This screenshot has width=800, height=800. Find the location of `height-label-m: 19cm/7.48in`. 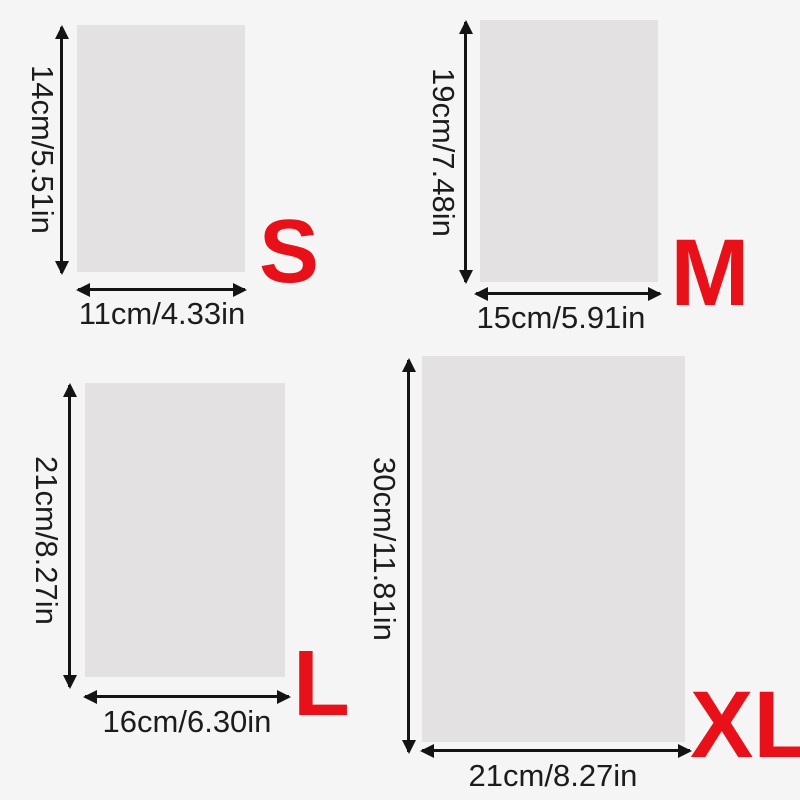

height-label-m: 19cm/7.48in is located at coordinates (443, 152).